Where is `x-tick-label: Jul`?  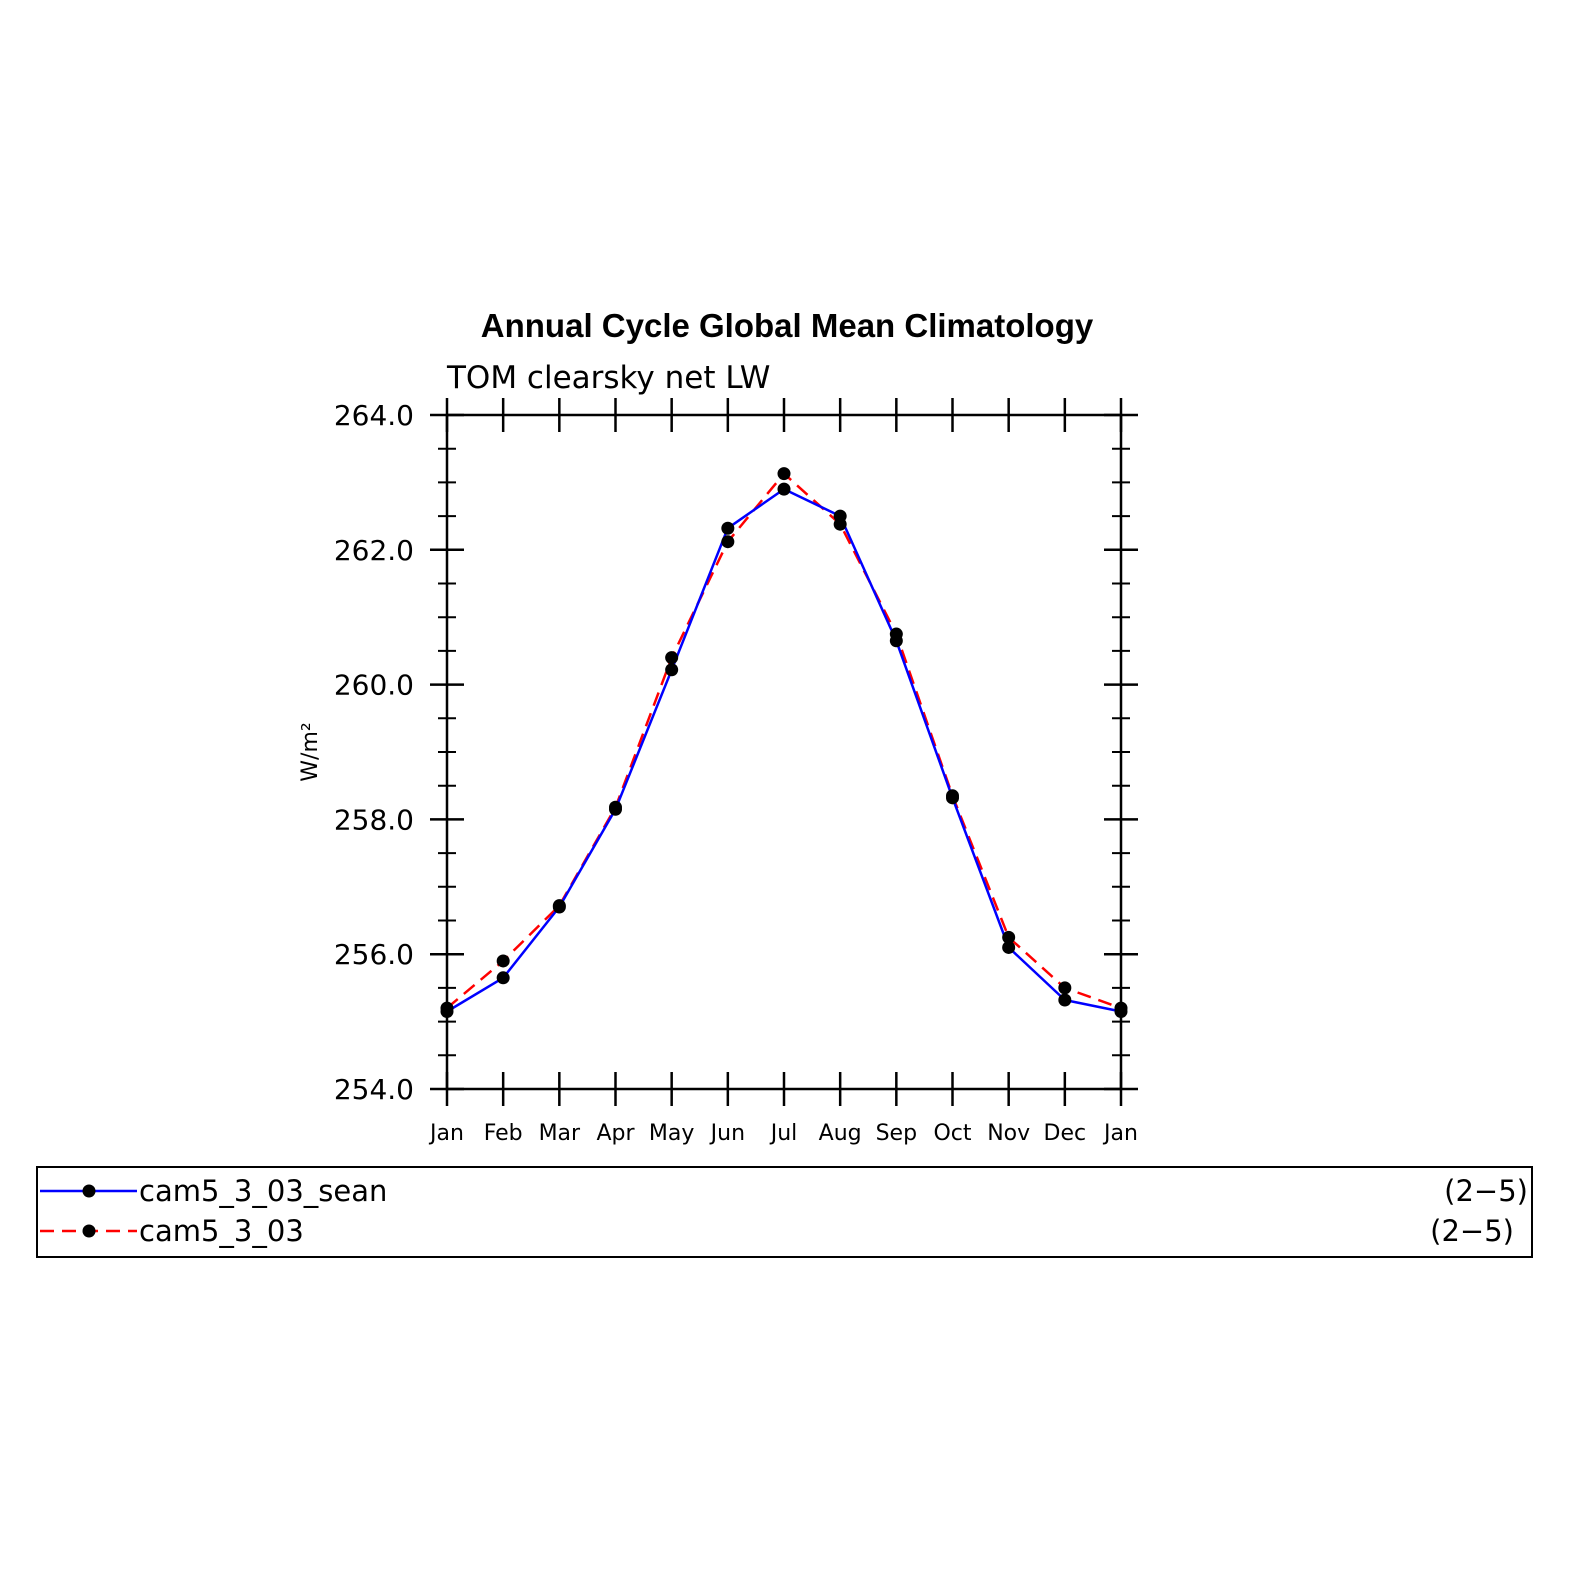
x-tick-label: Jul is located at coordinates (783, 1133).